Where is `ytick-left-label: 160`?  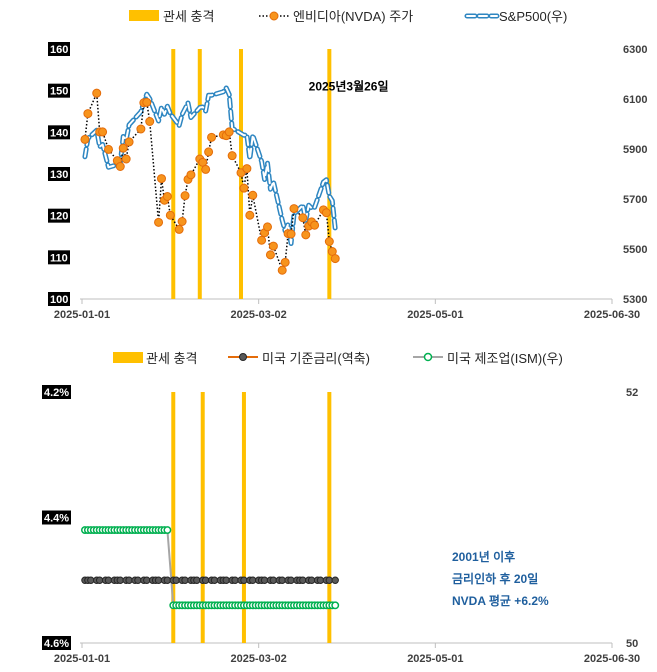
ytick-left-label: 160 is located at coordinates (59, 50).